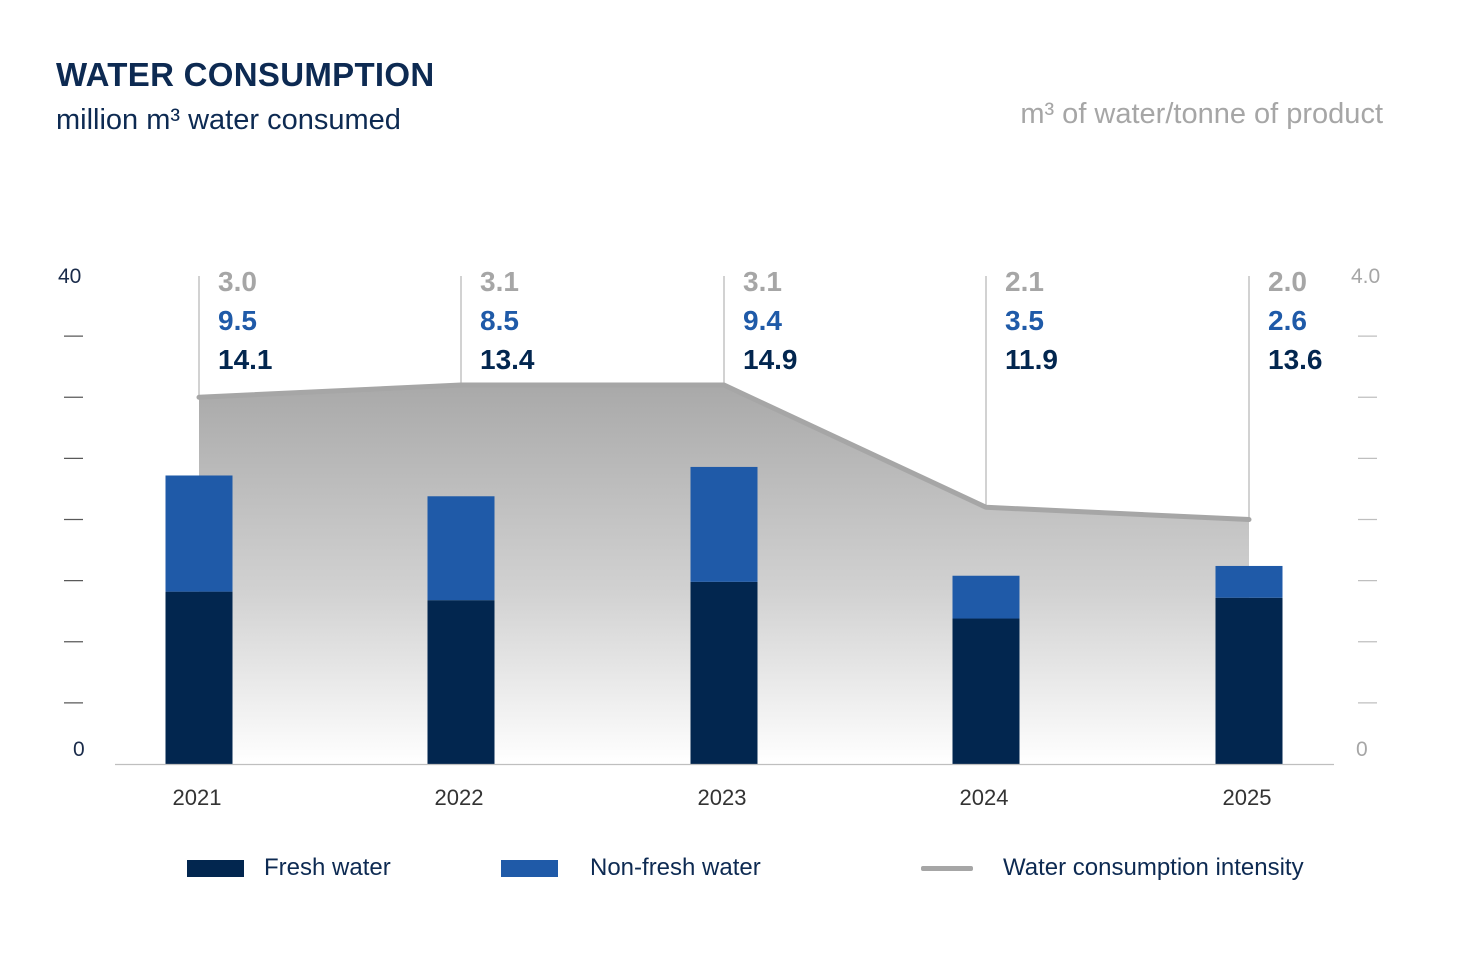  I want to click on data-label-intensity-2023: 3.1, so click(762, 281).